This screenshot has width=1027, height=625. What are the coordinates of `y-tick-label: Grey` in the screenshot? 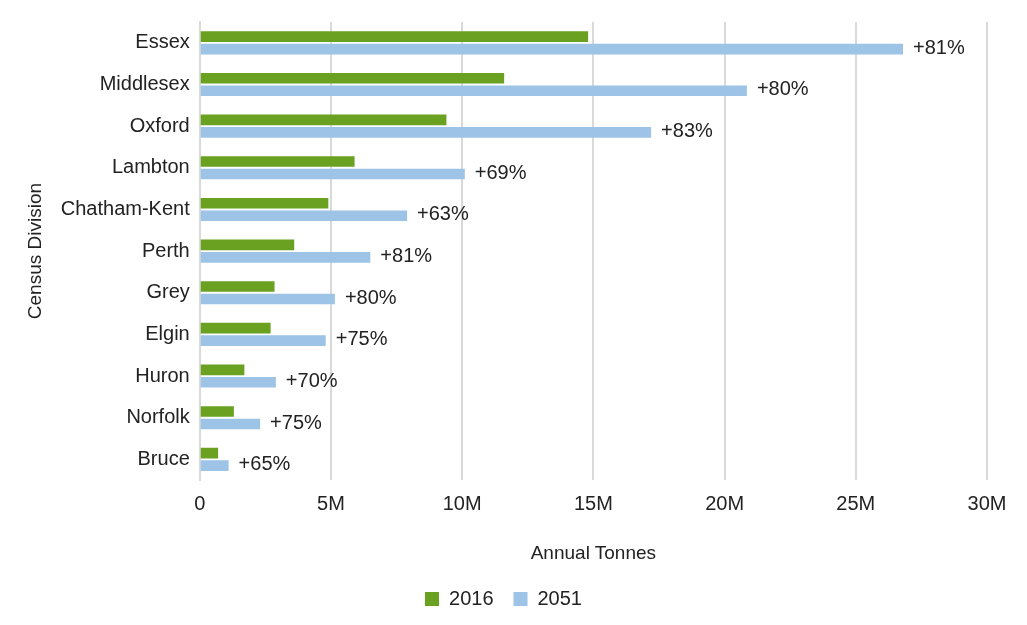 It's located at (168, 291).